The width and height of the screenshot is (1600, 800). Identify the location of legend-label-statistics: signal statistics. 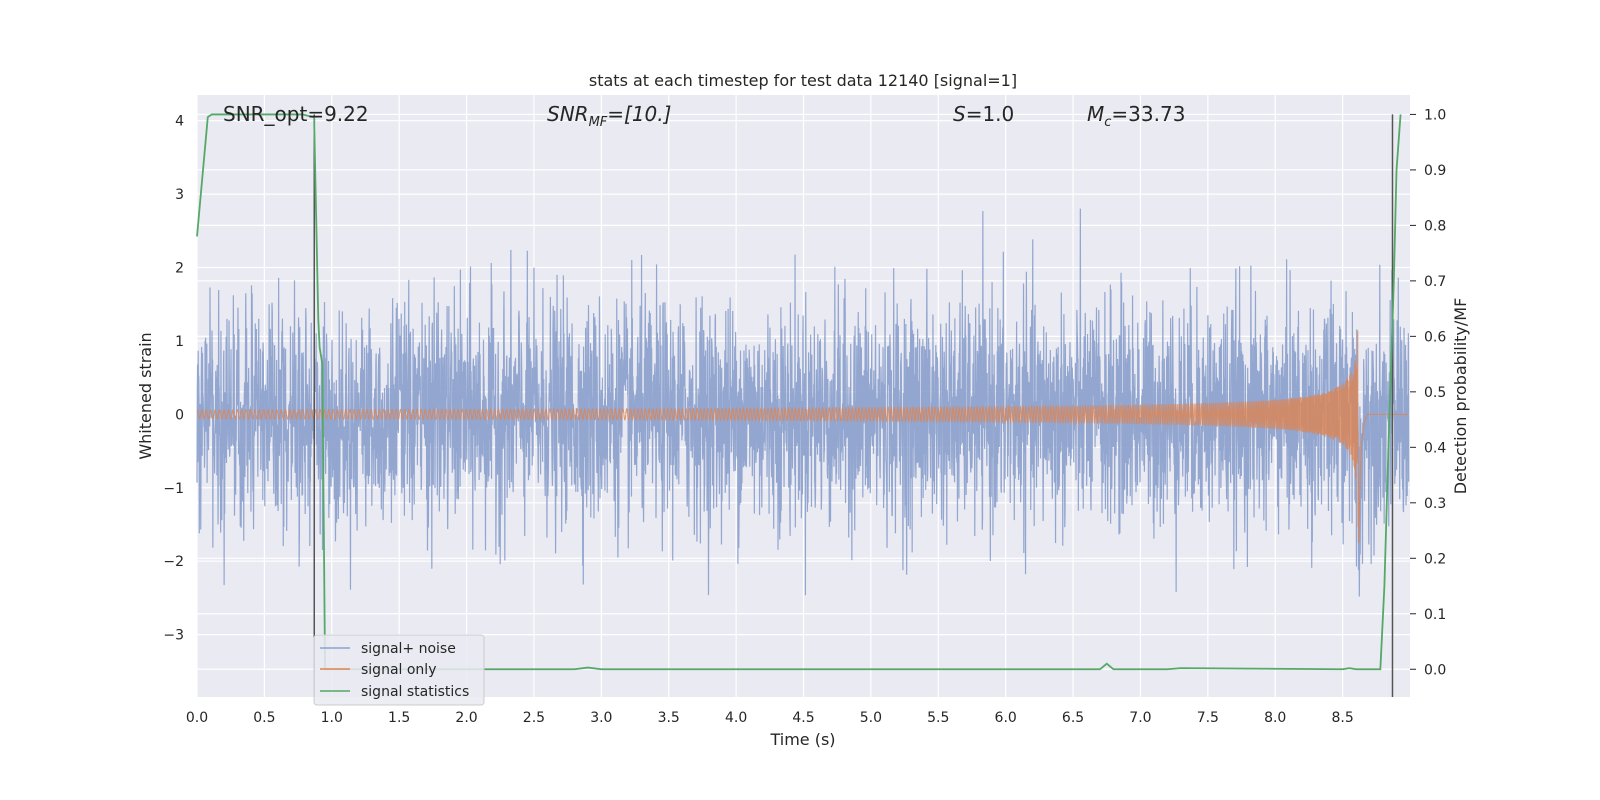
(415, 692).